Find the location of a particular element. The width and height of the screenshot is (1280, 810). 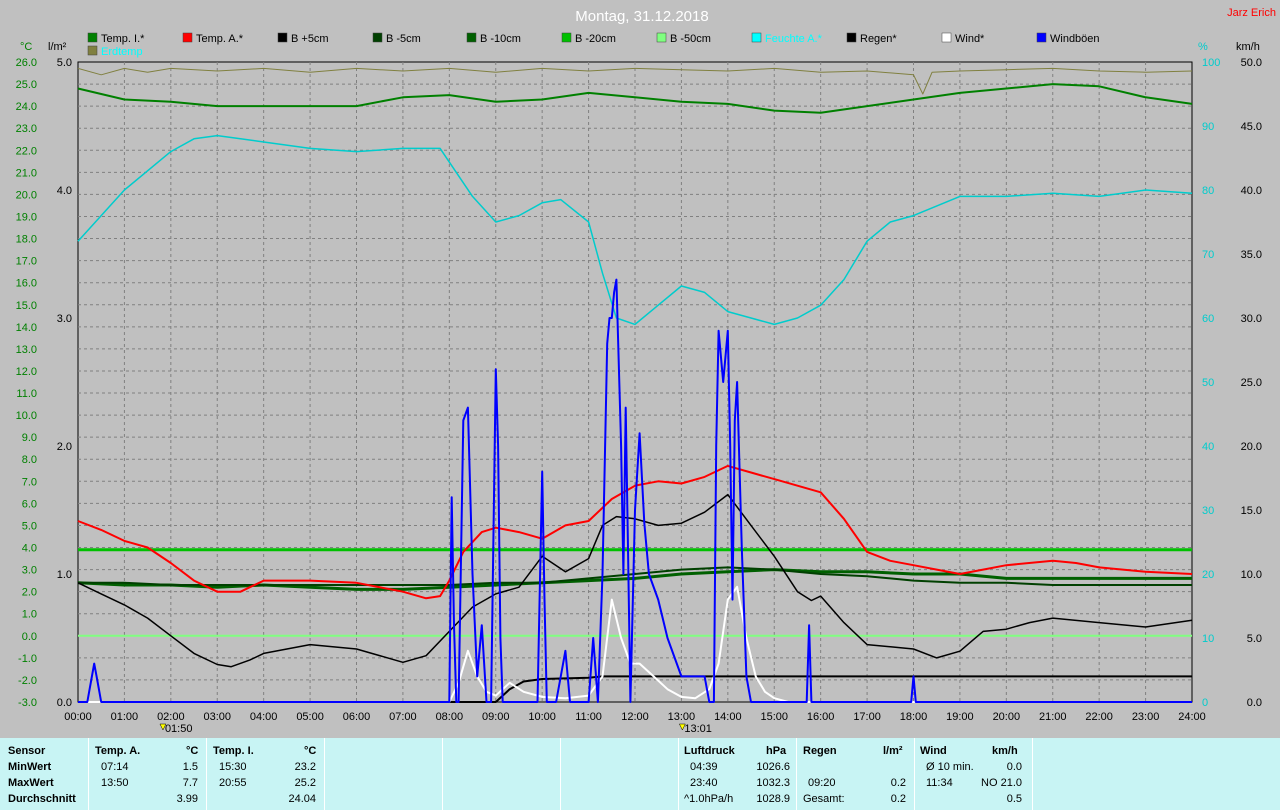

unit-rain: l/m² is located at coordinates (57, 47).